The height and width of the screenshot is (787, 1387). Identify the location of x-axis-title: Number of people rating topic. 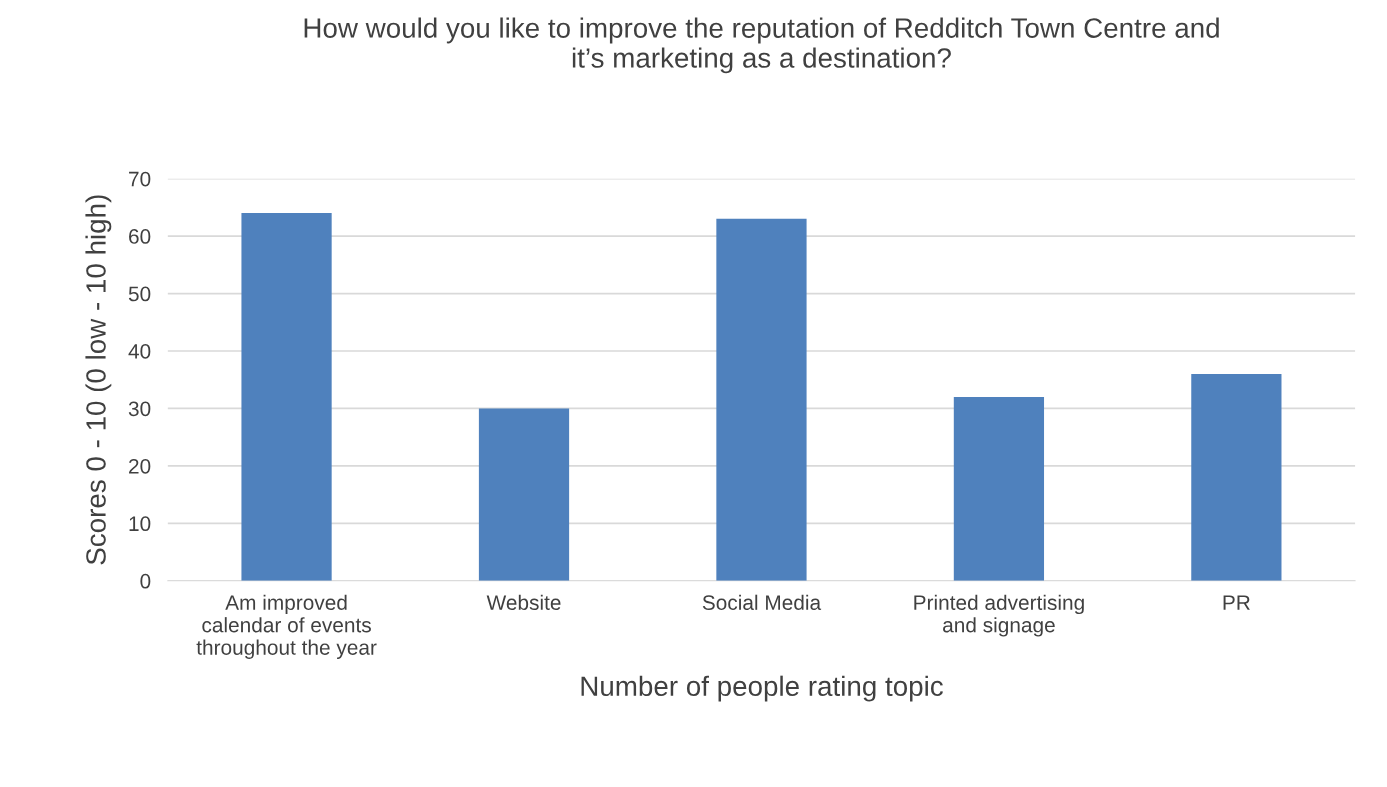
(762, 688).